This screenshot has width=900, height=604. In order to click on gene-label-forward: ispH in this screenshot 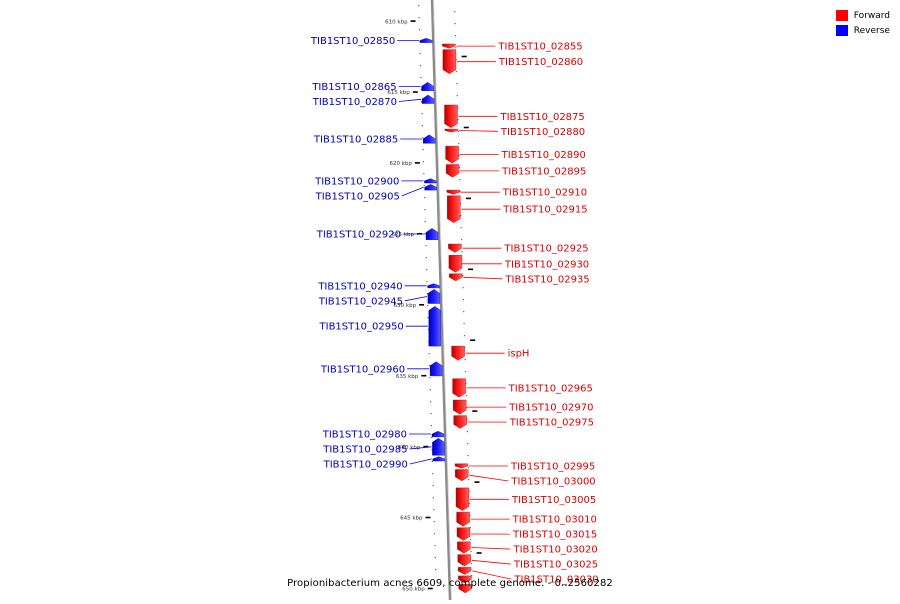, I will do `click(519, 354)`.